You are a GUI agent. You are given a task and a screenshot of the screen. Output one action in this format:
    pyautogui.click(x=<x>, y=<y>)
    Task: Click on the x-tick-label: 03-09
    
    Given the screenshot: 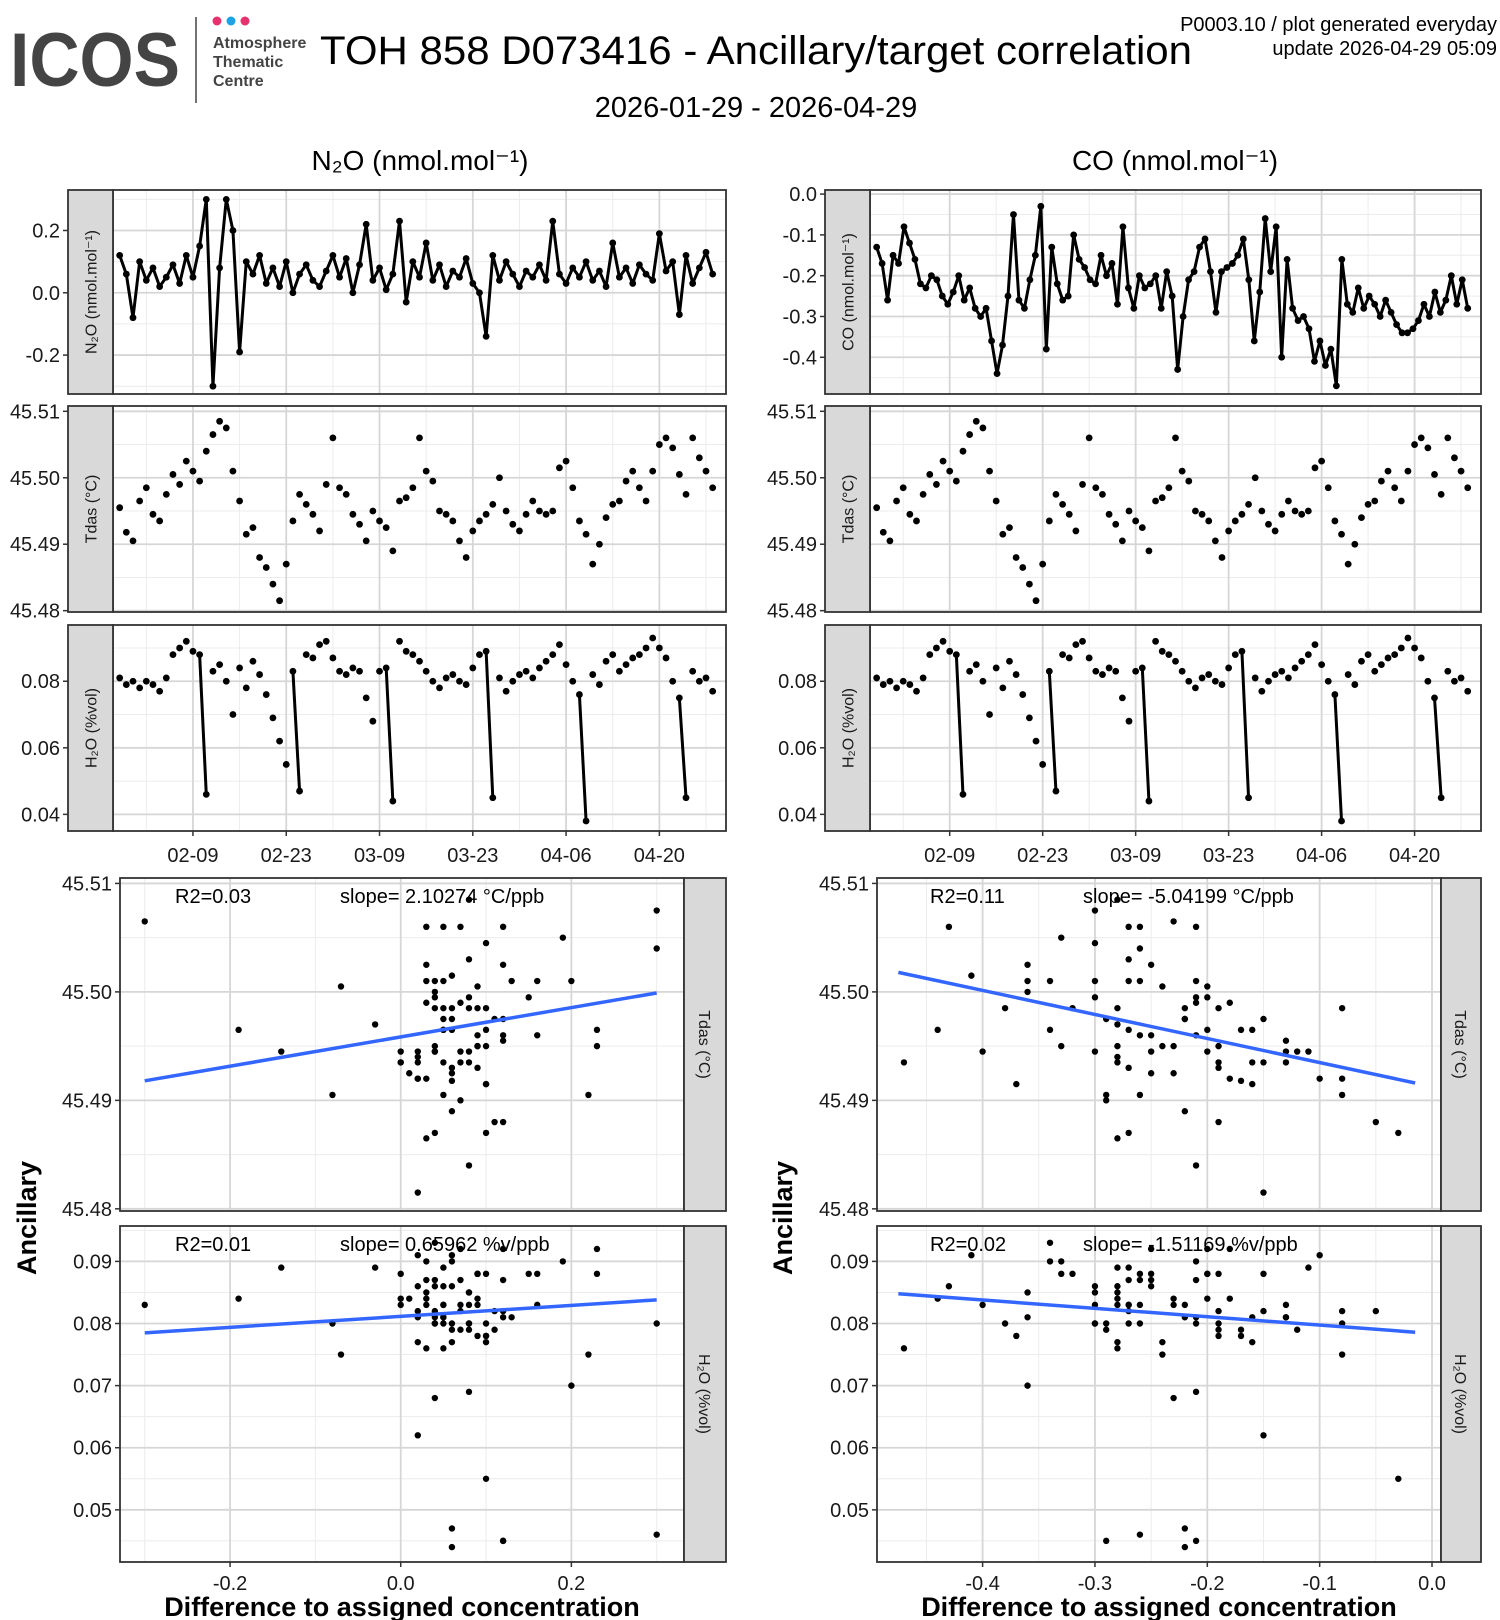 What is the action you would take?
    pyautogui.click(x=379, y=856)
    